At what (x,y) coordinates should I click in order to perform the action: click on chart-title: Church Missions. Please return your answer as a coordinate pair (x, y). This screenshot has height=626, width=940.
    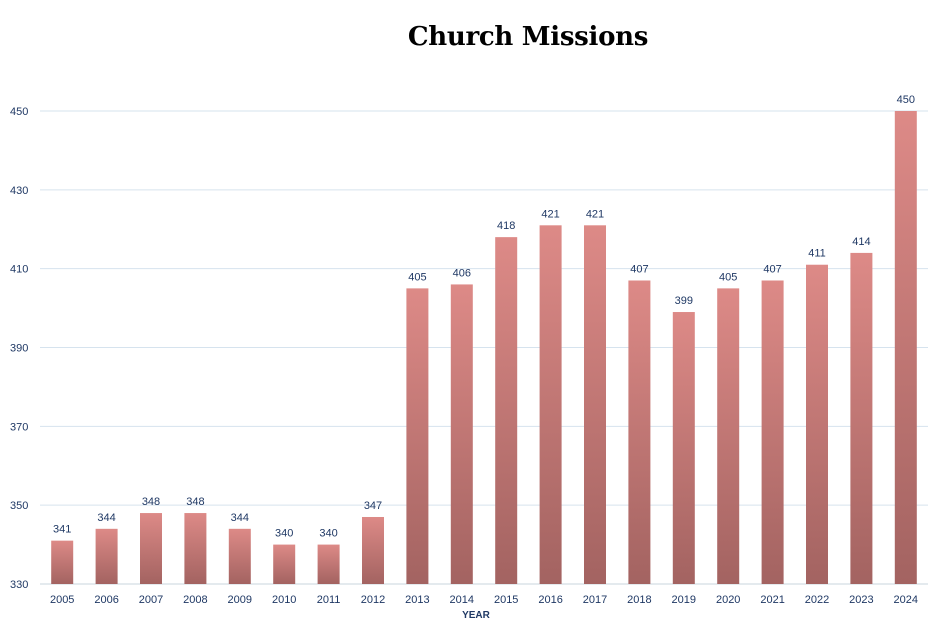
    Looking at the image, I should click on (528, 37).